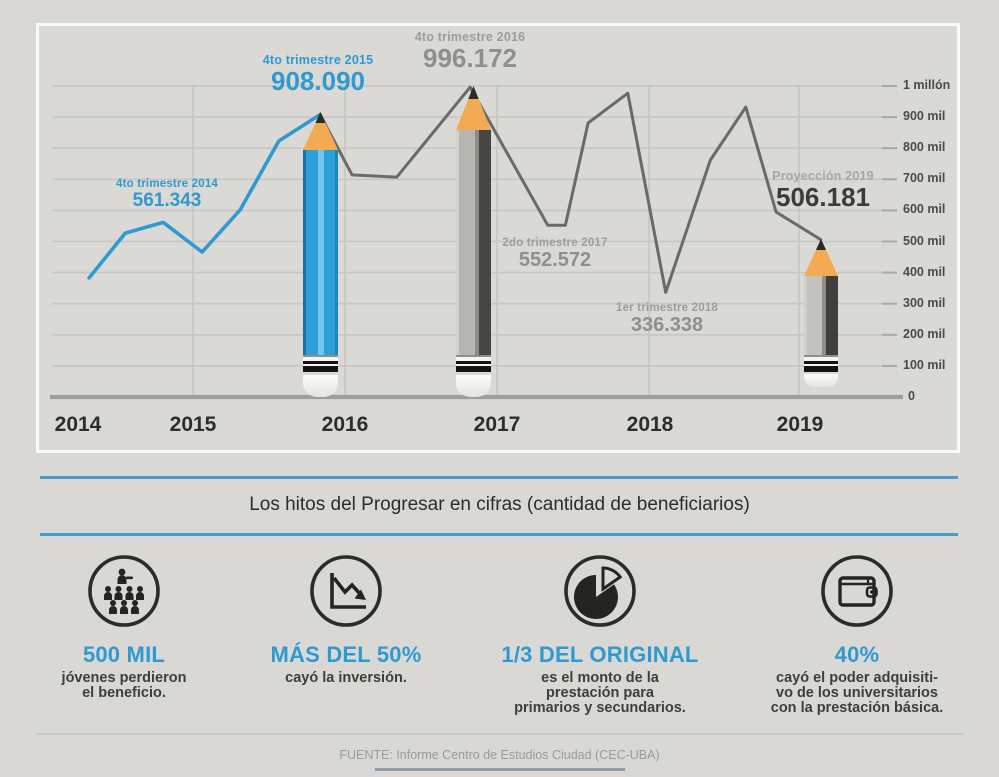 The width and height of the screenshot is (999, 777). I want to click on x-axis-label: 2017, so click(497, 424).